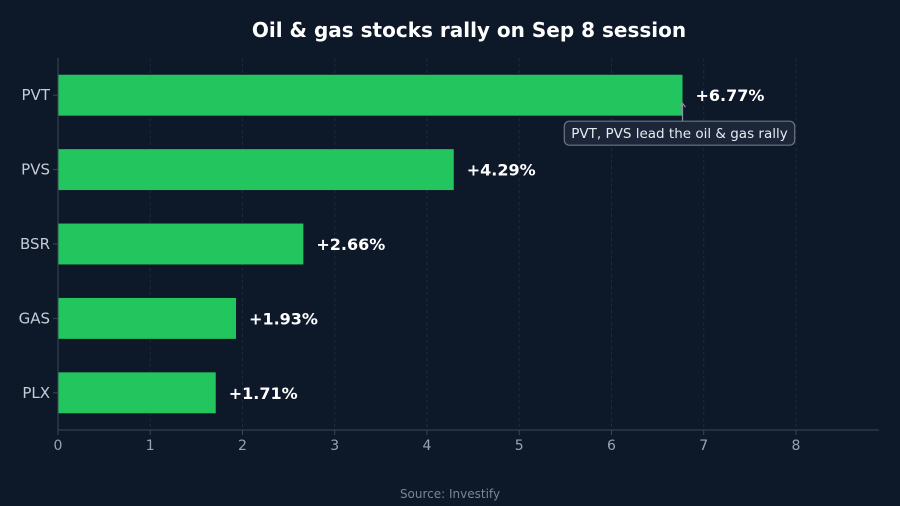 This screenshot has width=900, height=506. Describe the element at coordinates (35, 244) in the screenshot. I see `category-label: BSR` at that location.